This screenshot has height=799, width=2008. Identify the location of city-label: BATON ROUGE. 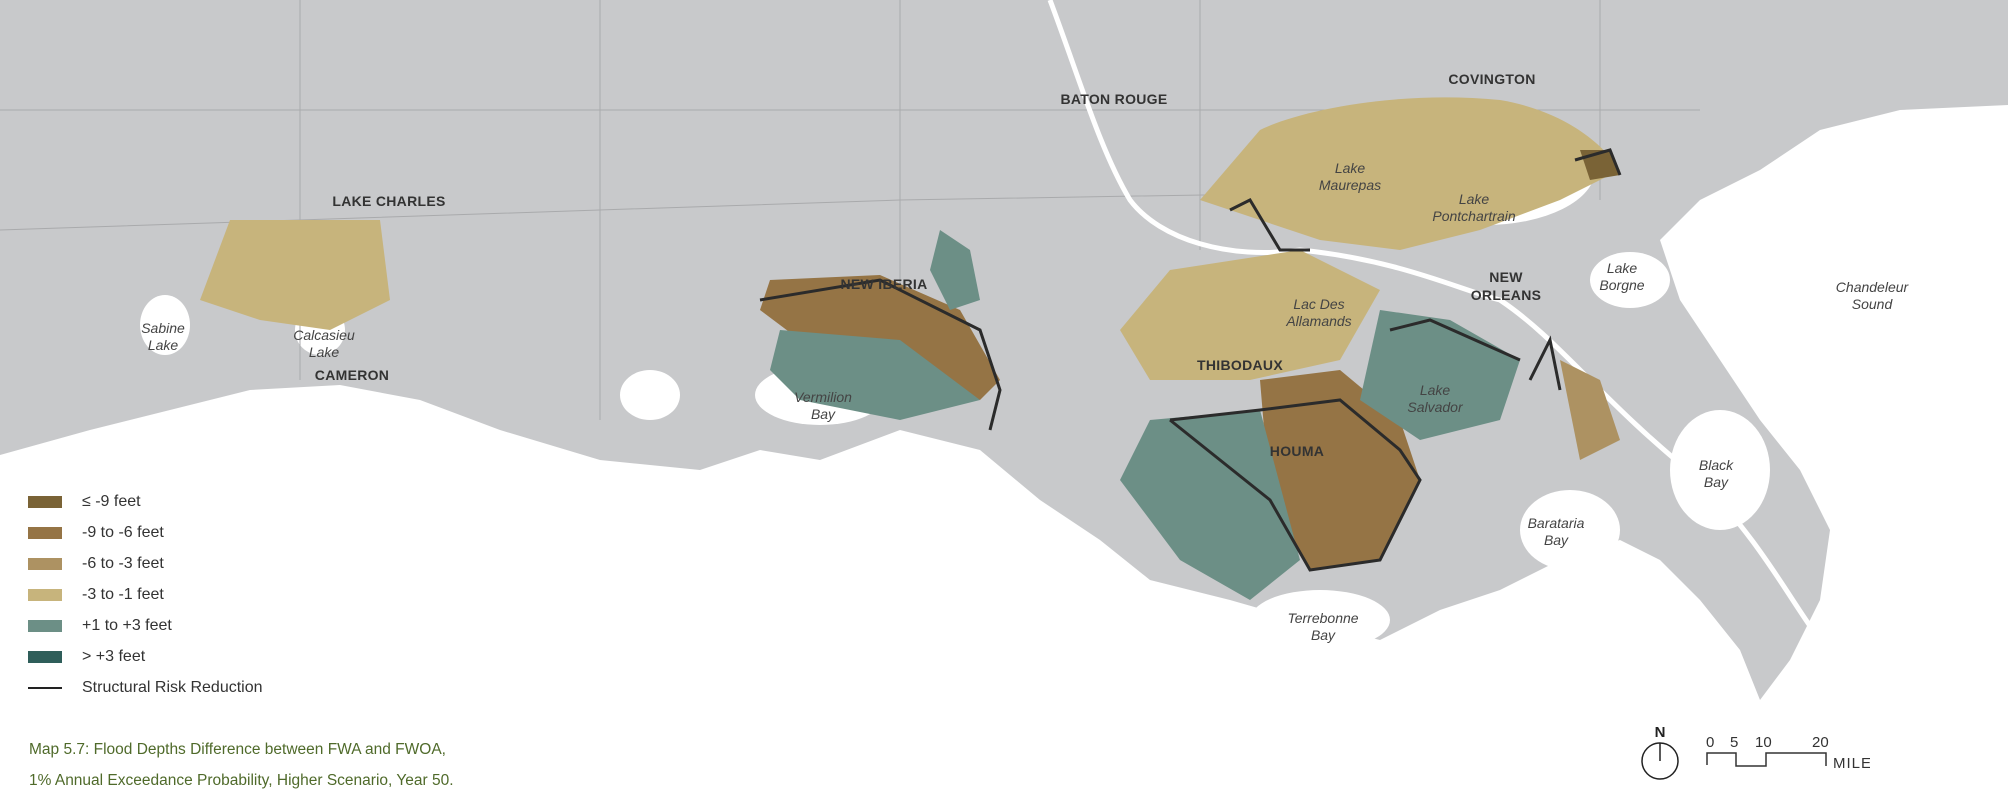
(1114, 99).